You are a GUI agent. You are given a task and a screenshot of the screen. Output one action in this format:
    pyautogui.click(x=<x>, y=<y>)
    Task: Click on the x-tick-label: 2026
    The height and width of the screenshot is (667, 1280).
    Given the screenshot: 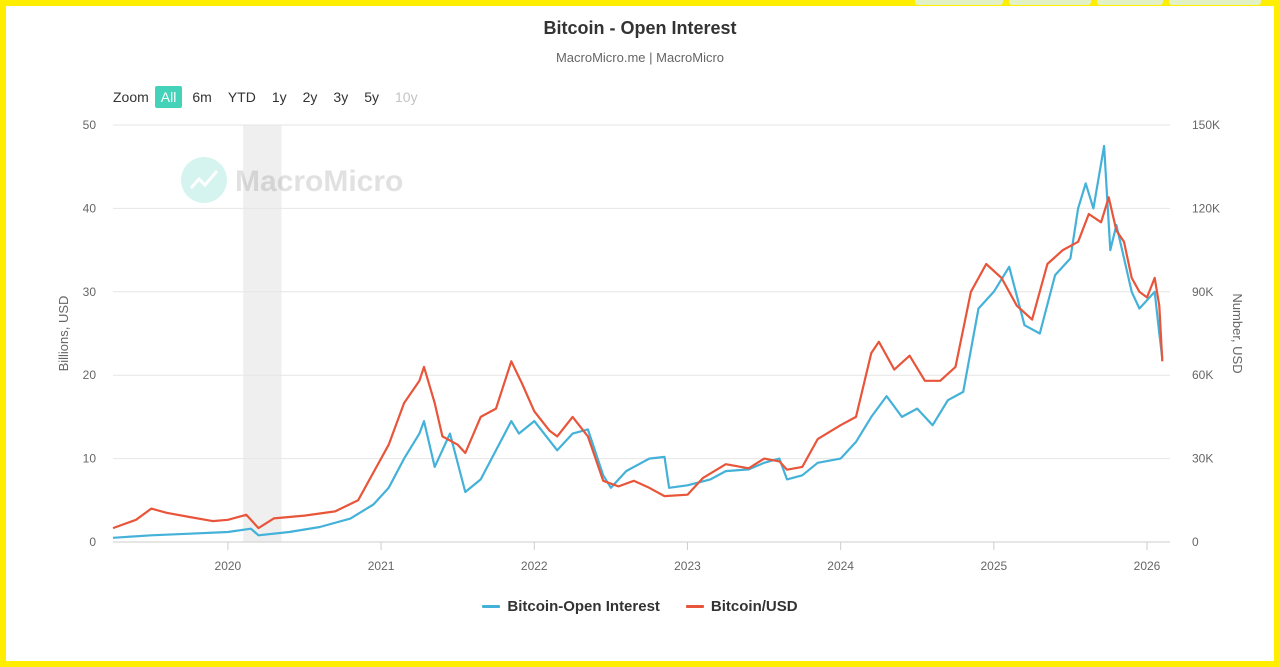 What is the action you would take?
    pyautogui.click(x=1147, y=566)
    